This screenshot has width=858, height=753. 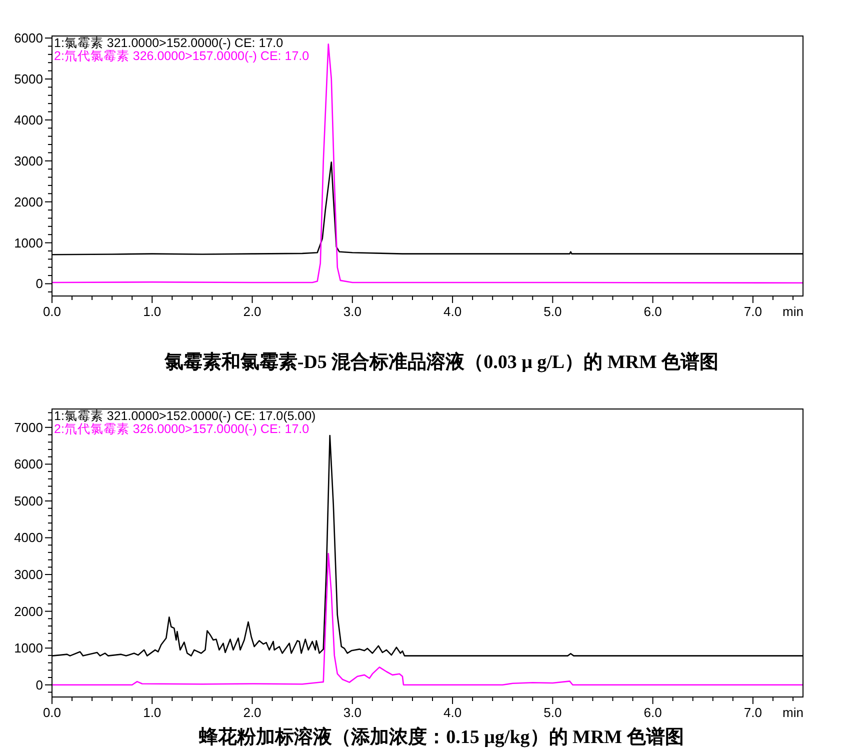 What do you see at coordinates (185, 416) in the screenshot?
I see `series-label: 1:氯霉素 321.0000>152.0000(-) CE: 17.0(5.00)` at bounding box center [185, 416].